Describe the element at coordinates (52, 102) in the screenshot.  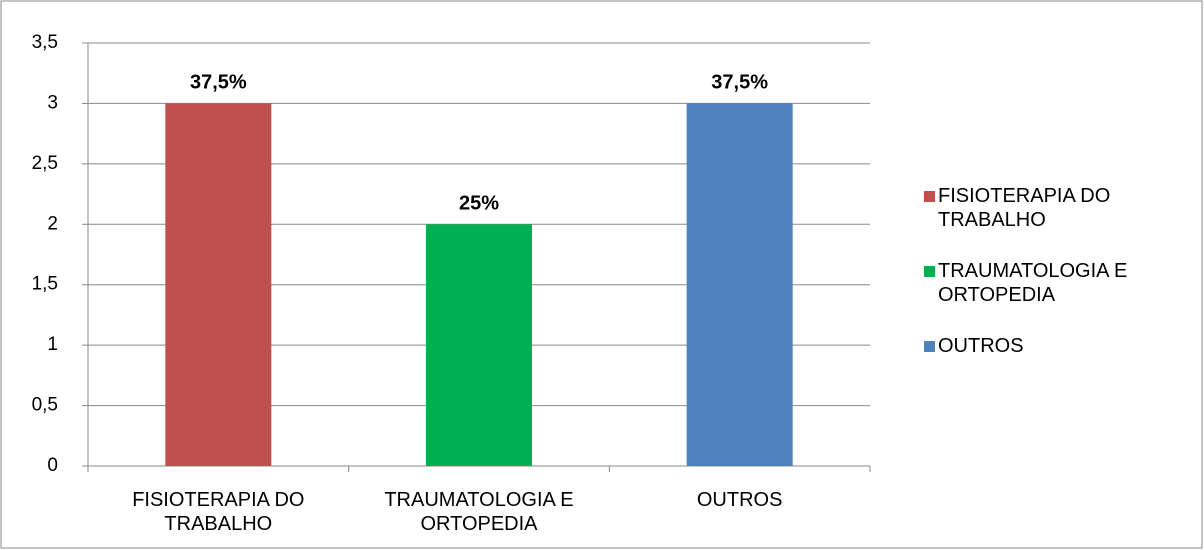
I see `y-tick-label: 3` at that location.